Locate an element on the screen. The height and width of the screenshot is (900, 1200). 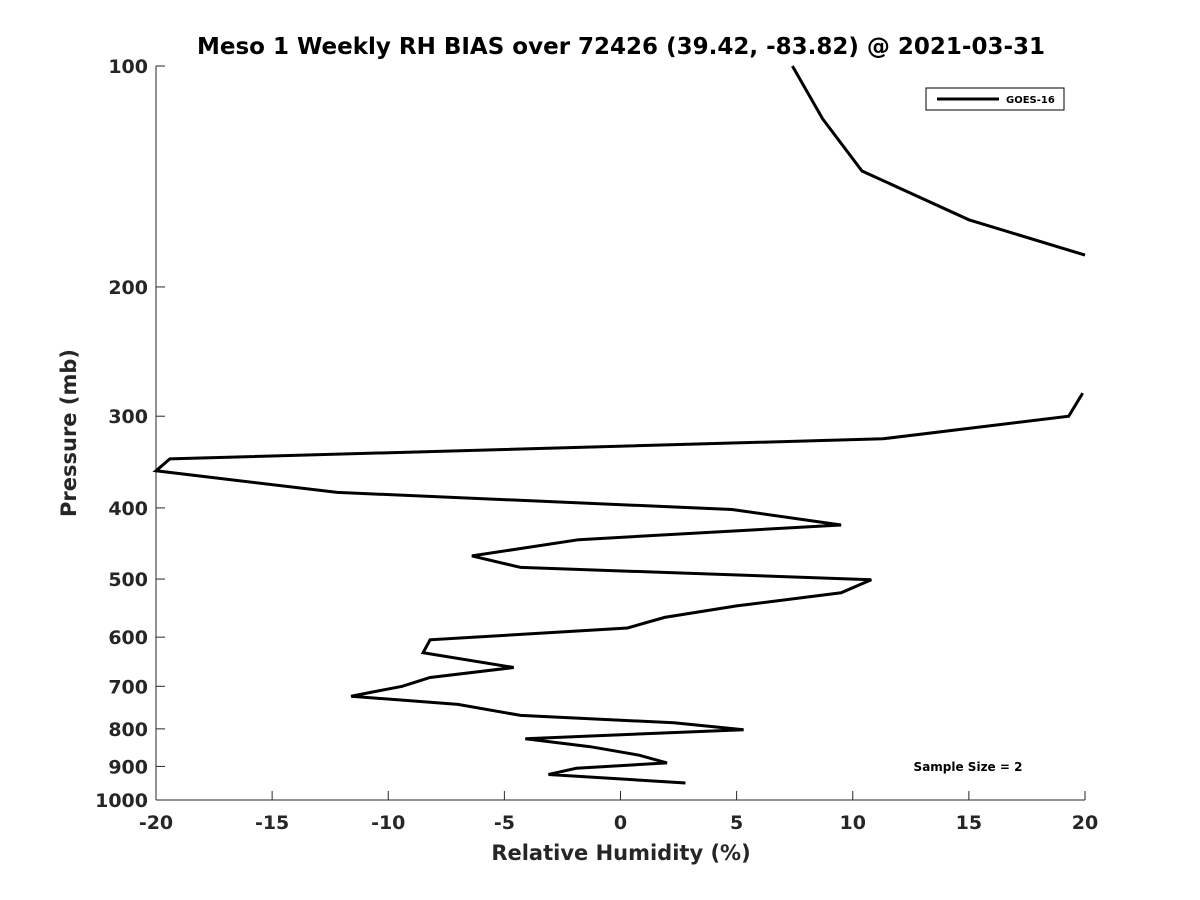
y-tick-label: 100 is located at coordinates (128, 67).